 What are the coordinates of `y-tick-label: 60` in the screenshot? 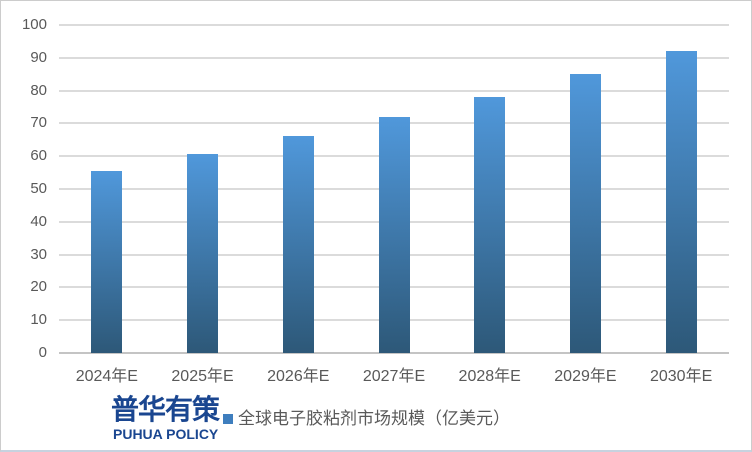 It's located at (38, 156).